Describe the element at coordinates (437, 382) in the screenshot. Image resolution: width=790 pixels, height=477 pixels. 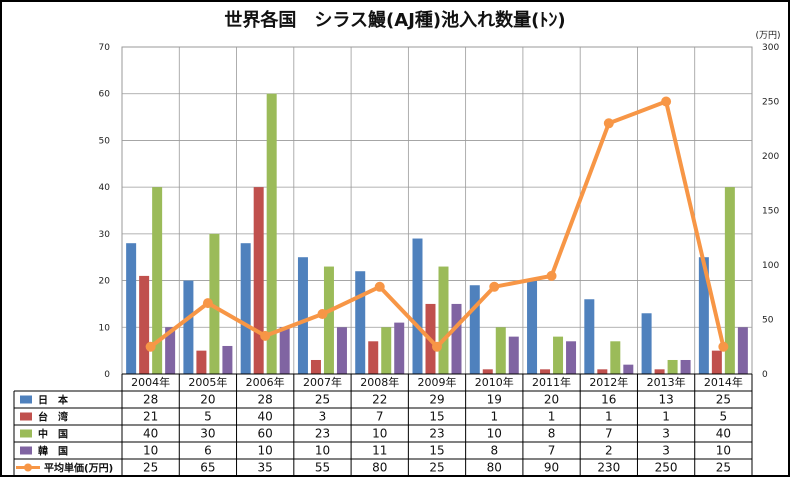
I see `category-label: 2009年` at that location.